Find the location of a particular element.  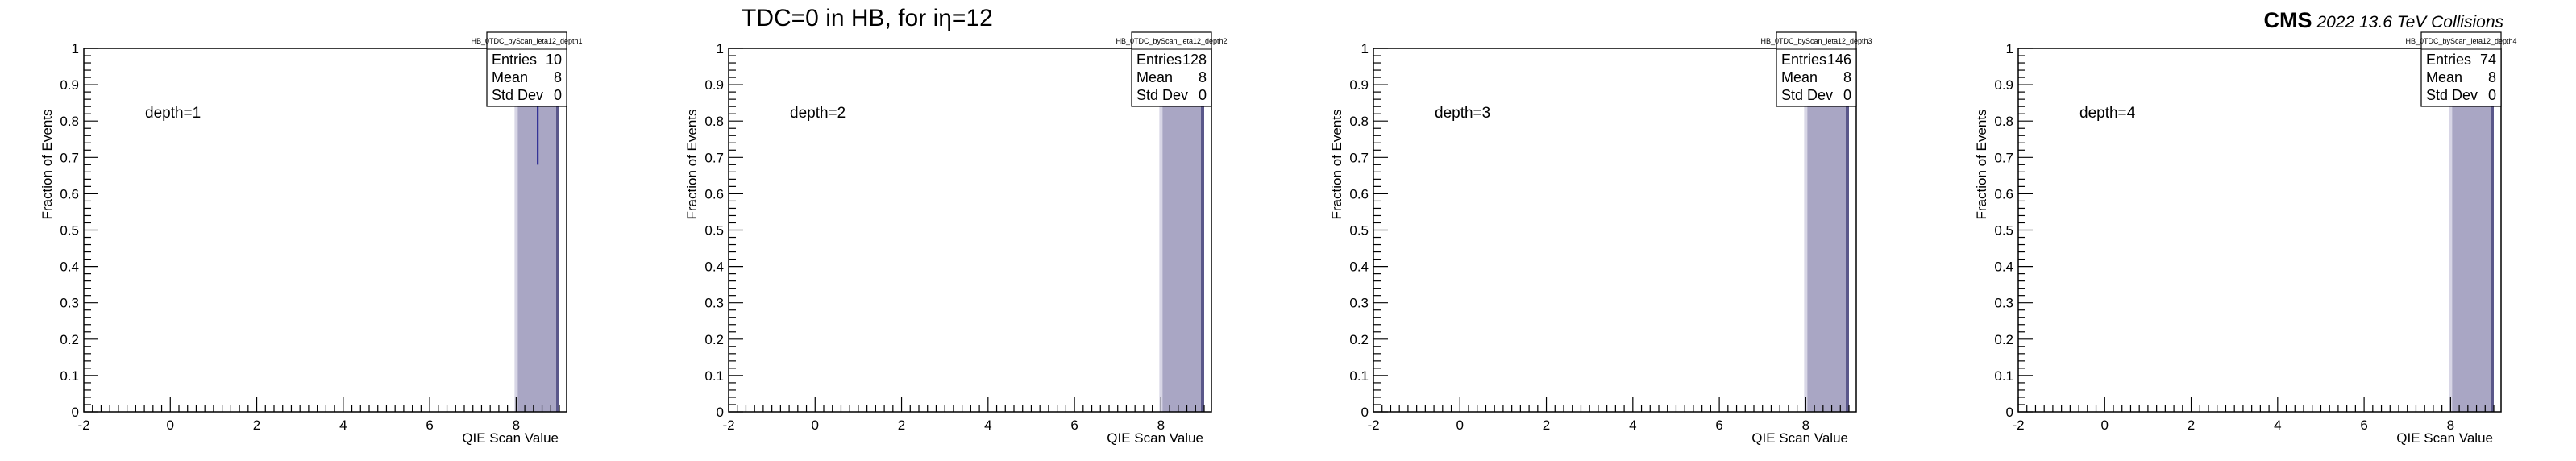

depth-annotation: depth=1 is located at coordinates (173, 113).